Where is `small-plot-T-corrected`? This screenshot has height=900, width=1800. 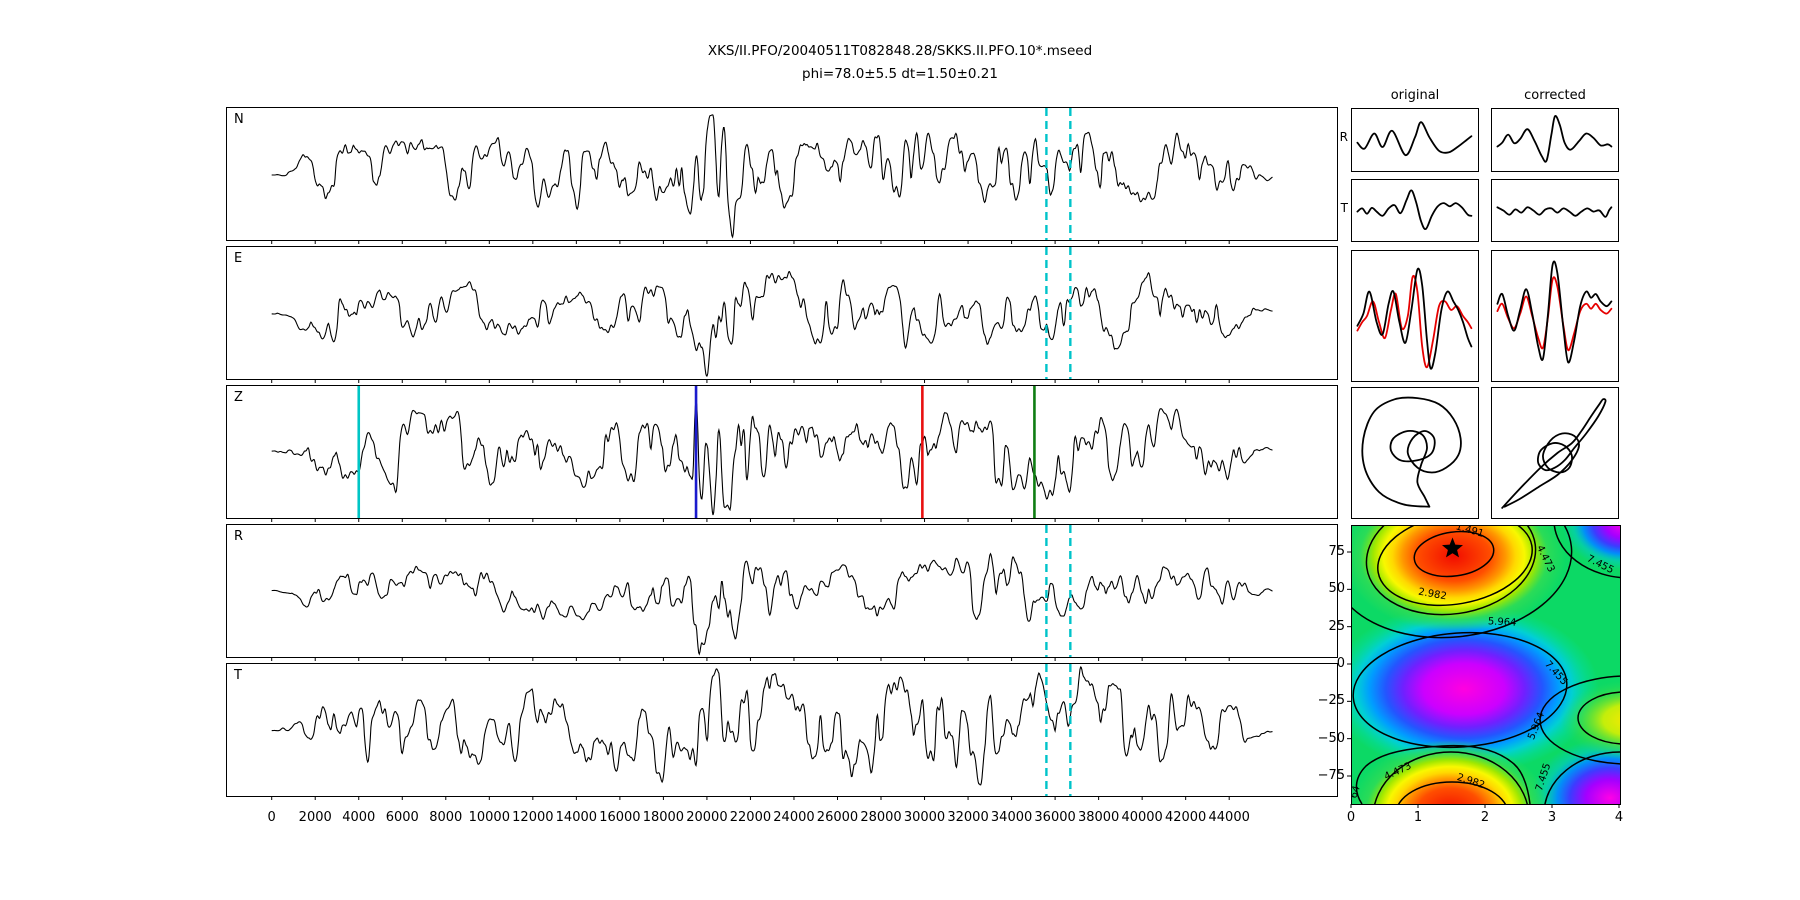
small-plot-T-corrected is located at coordinates (1554, 212).